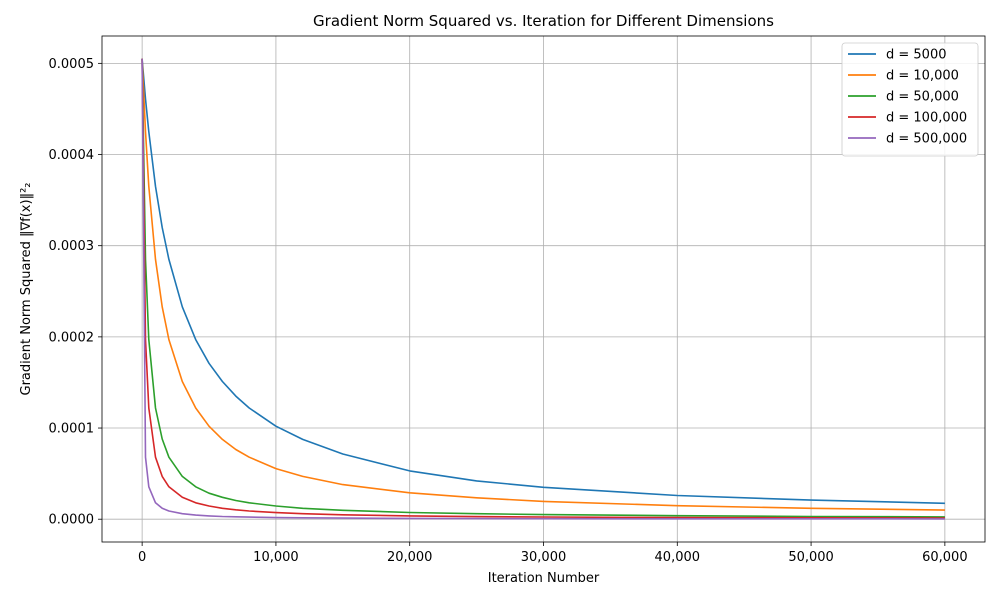 This screenshot has height=604, width=1000. What do you see at coordinates (410, 557) in the screenshot?
I see `x-tick-label: 20,000` at bounding box center [410, 557].